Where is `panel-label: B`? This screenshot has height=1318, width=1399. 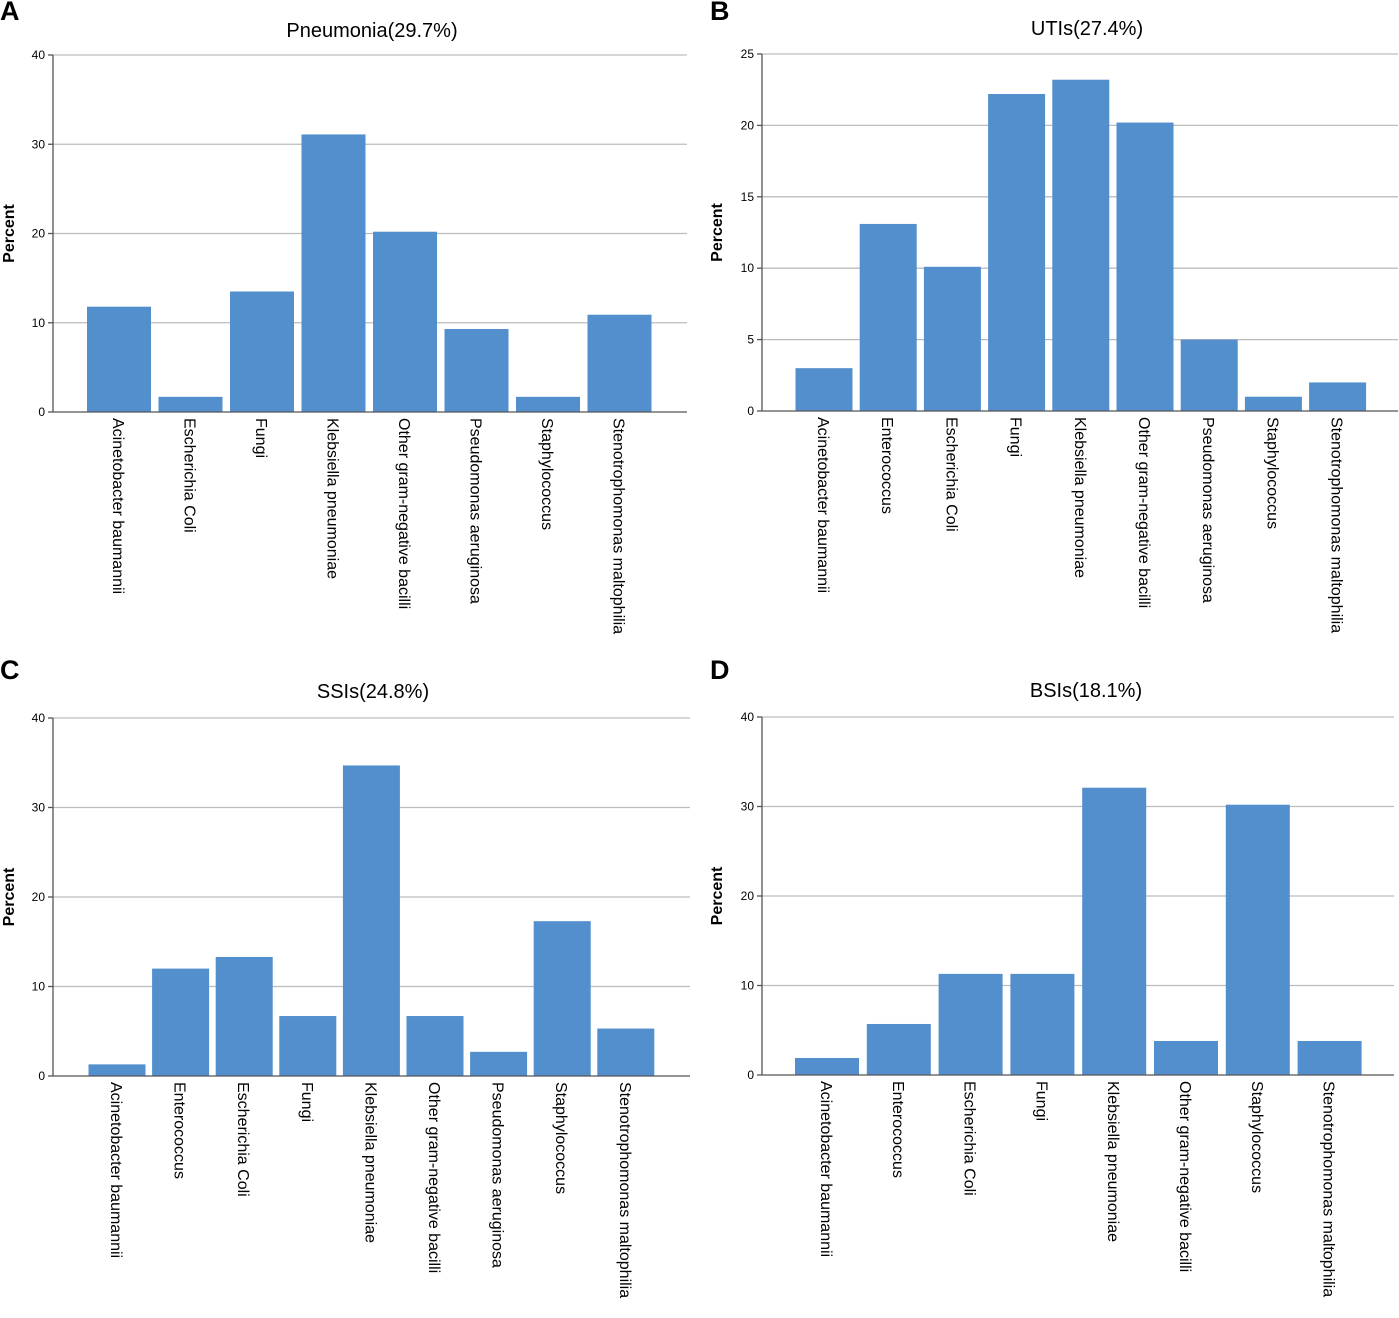
panel-label: B is located at coordinates (720, 13).